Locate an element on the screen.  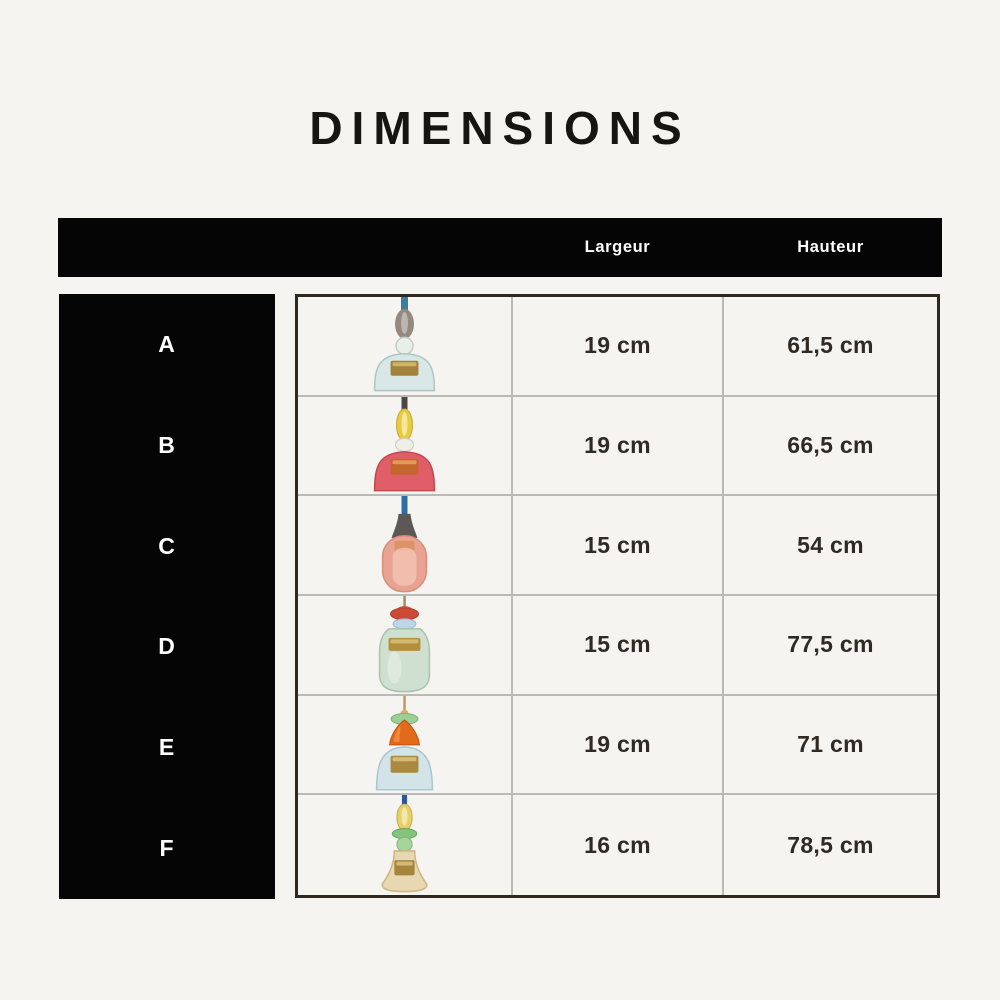
hauteur-value-c: 54 cm is located at coordinates (830, 546).